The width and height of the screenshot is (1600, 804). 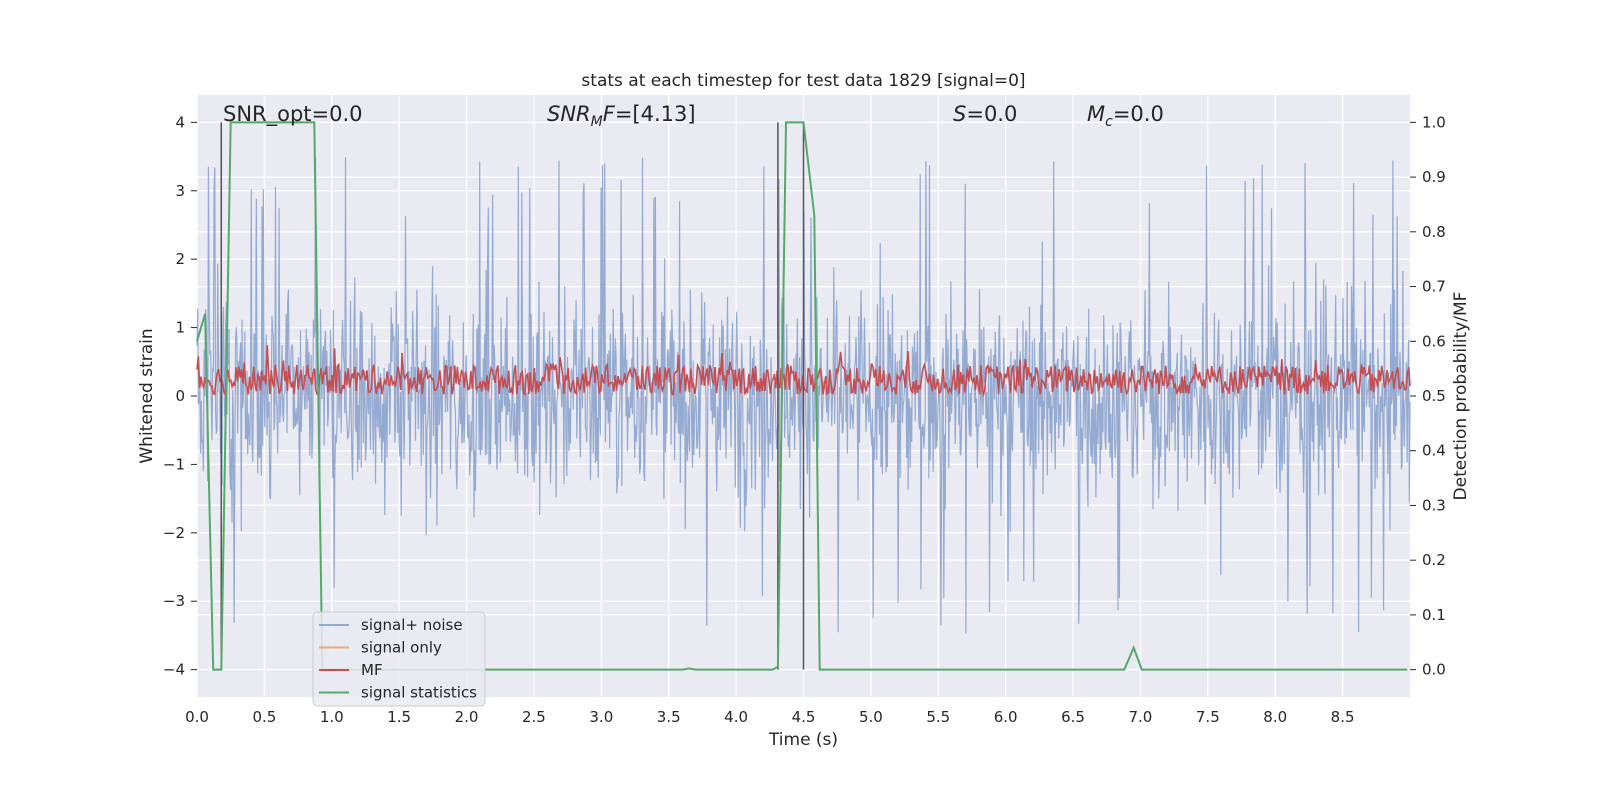 What do you see at coordinates (1109, 122) in the screenshot?
I see `annotation-mc-sub: c` at bounding box center [1109, 122].